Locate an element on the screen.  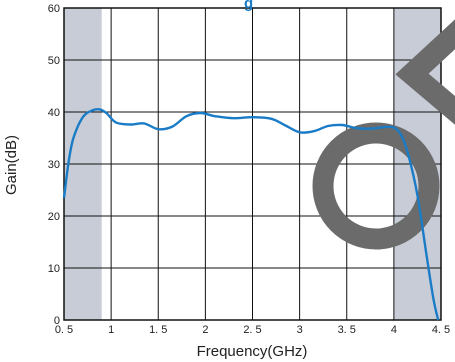
x-tick-label: 2. 5 is located at coordinates (252, 330).